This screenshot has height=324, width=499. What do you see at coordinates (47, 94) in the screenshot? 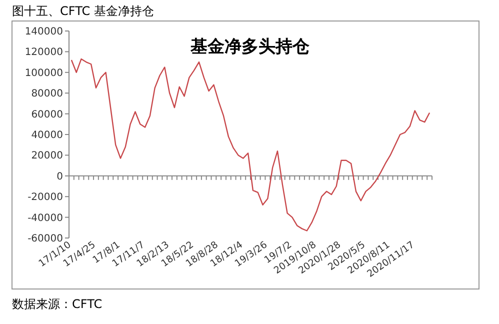
I see `y-tick-label: 80000` at bounding box center [47, 94].